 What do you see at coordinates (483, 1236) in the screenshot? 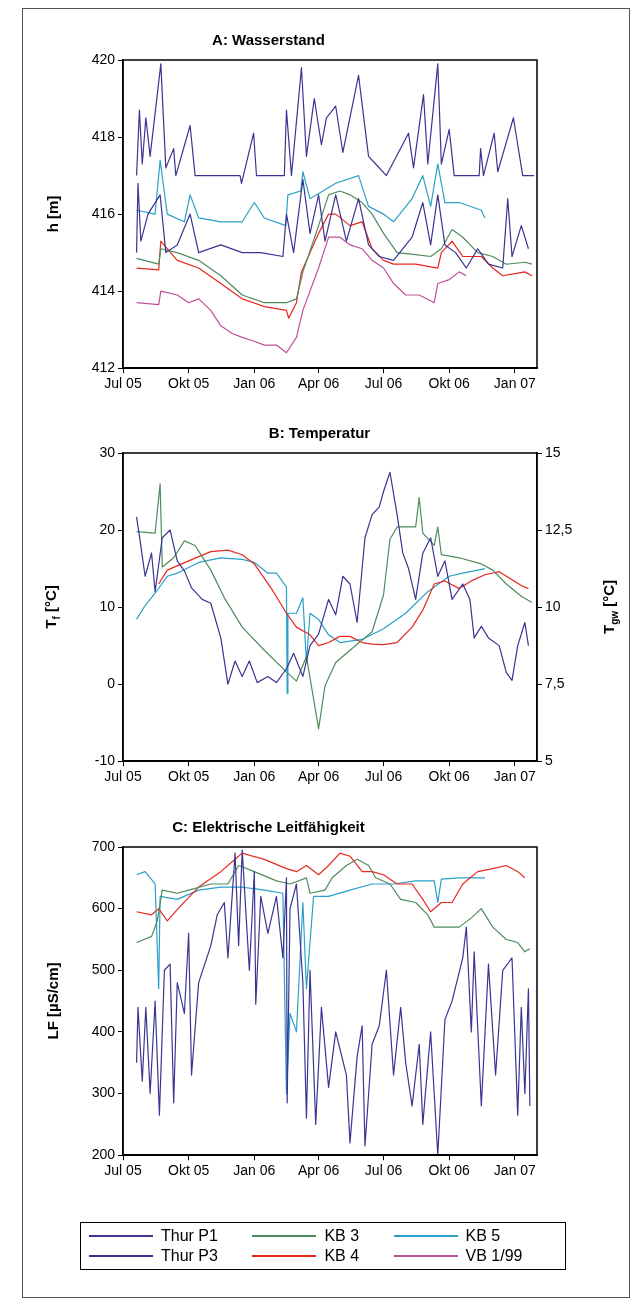
I see `legend-label: KB 5` at bounding box center [483, 1236].